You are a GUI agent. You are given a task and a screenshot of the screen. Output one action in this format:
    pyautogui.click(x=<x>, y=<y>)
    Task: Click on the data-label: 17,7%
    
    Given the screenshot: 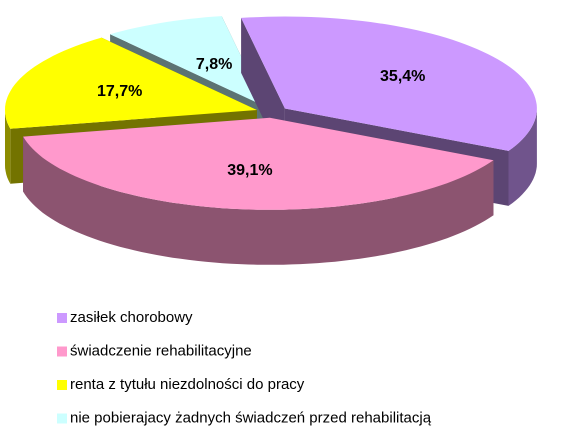 What is the action you would take?
    pyautogui.click(x=119, y=91)
    